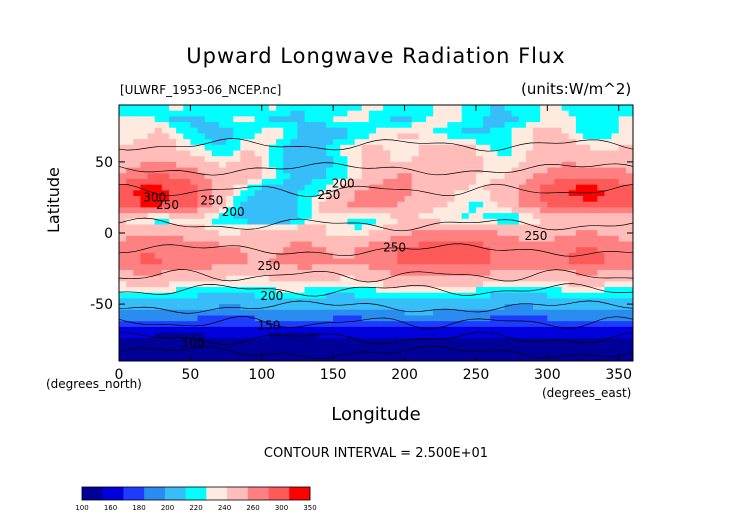  Describe the element at coordinates (328, 195) in the screenshot. I see `contour-label: 250` at that location.